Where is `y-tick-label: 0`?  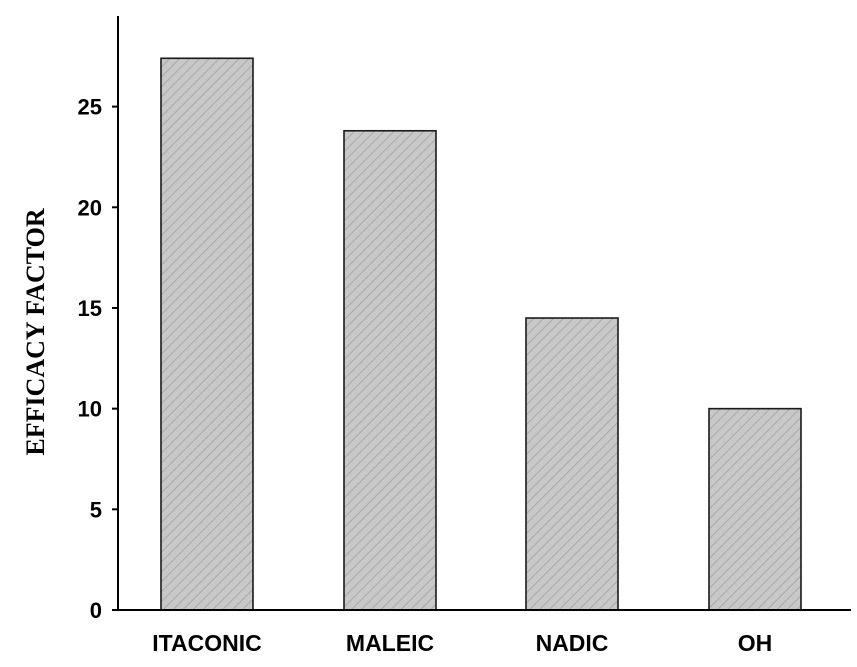
y-tick-label: 0 is located at coordinates (96, 610).